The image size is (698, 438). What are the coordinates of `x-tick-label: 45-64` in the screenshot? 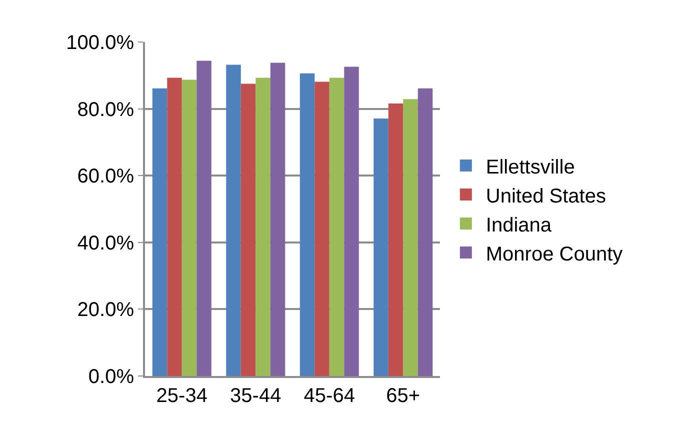 It's located at (329, 396).